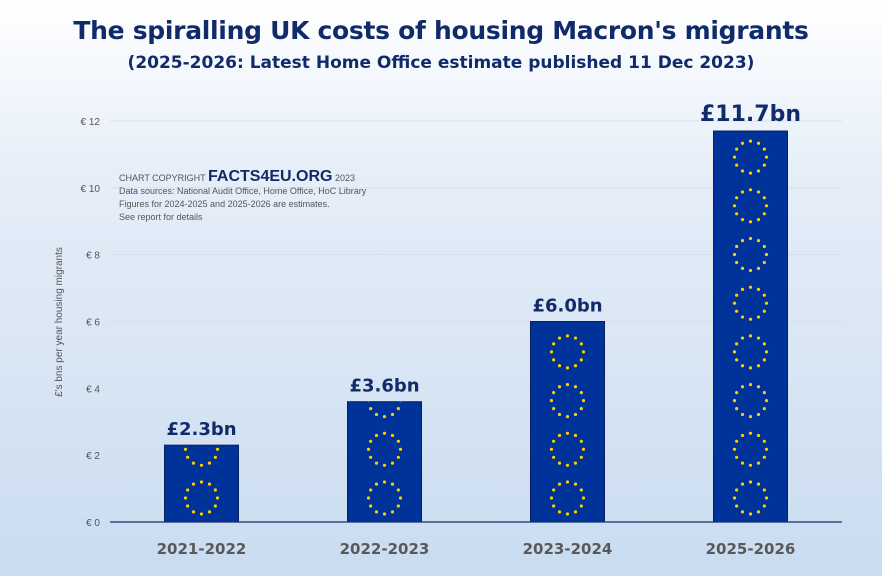 The image size is (882, 576). I want to click on x-tick-label: 2025-2026, so click(751, 549).